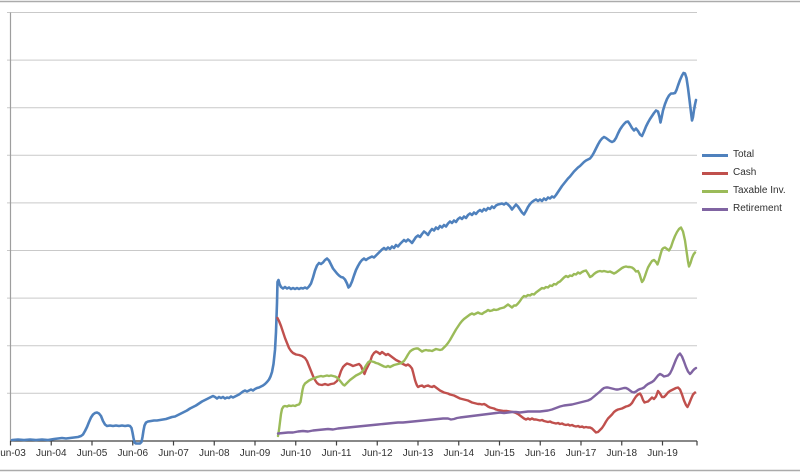  I want to click on x-axis-label: Jun-18, so click(622, 453).